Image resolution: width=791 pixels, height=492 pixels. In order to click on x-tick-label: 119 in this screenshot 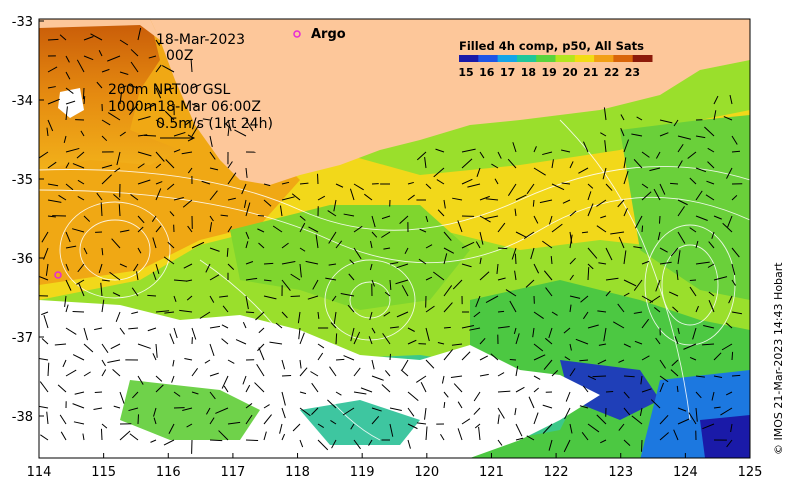, I will do `click(362, 472)`.